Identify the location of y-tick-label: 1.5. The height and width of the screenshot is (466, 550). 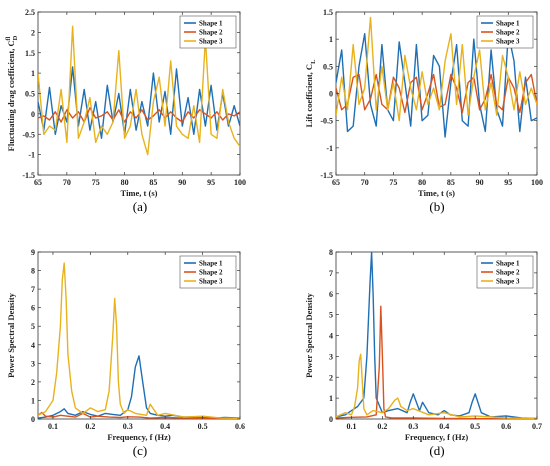
(30, 53).